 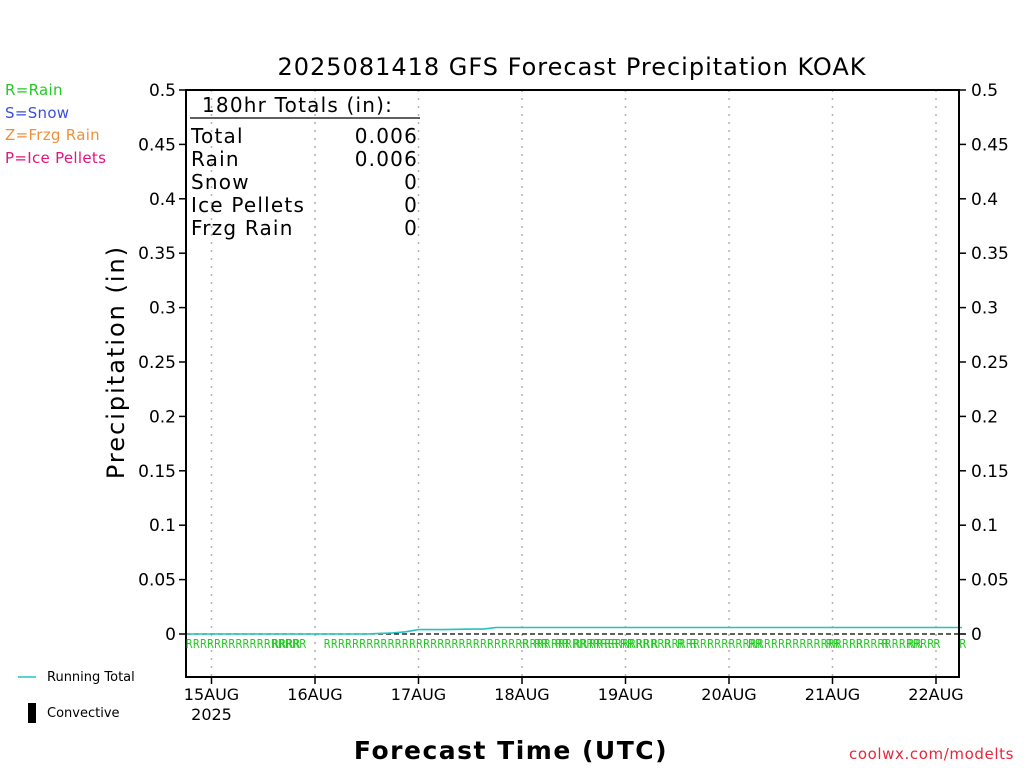 What do you see at coordinates (990, 145) in the screenshot?
I see `y-tick-label-right: 0.45` at bounding box center [990, 145].